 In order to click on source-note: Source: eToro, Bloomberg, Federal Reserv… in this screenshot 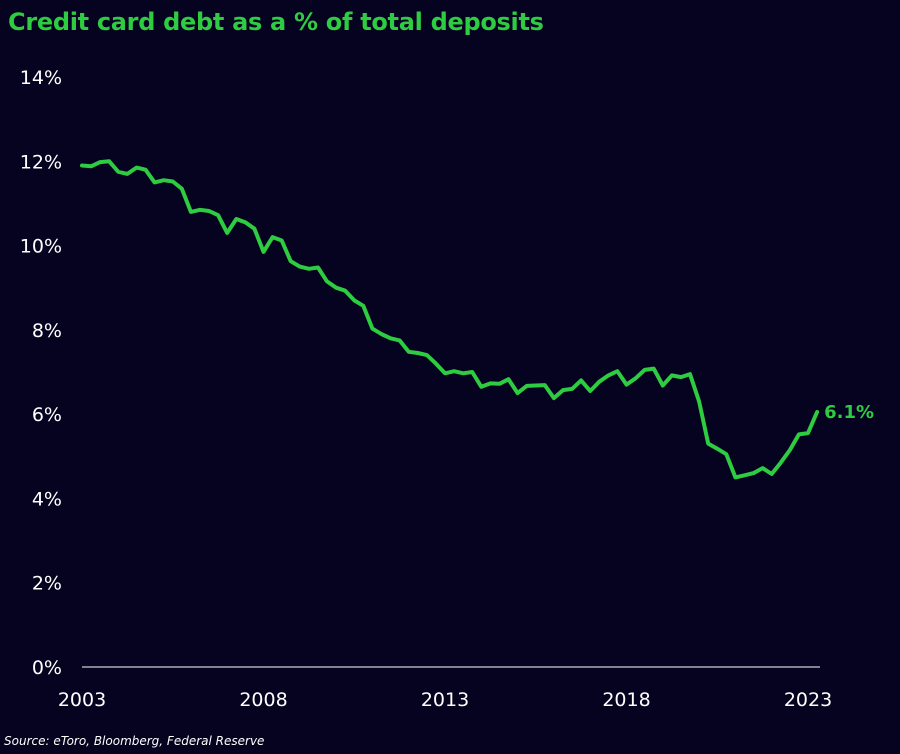, I will do `click(134, 741)`.